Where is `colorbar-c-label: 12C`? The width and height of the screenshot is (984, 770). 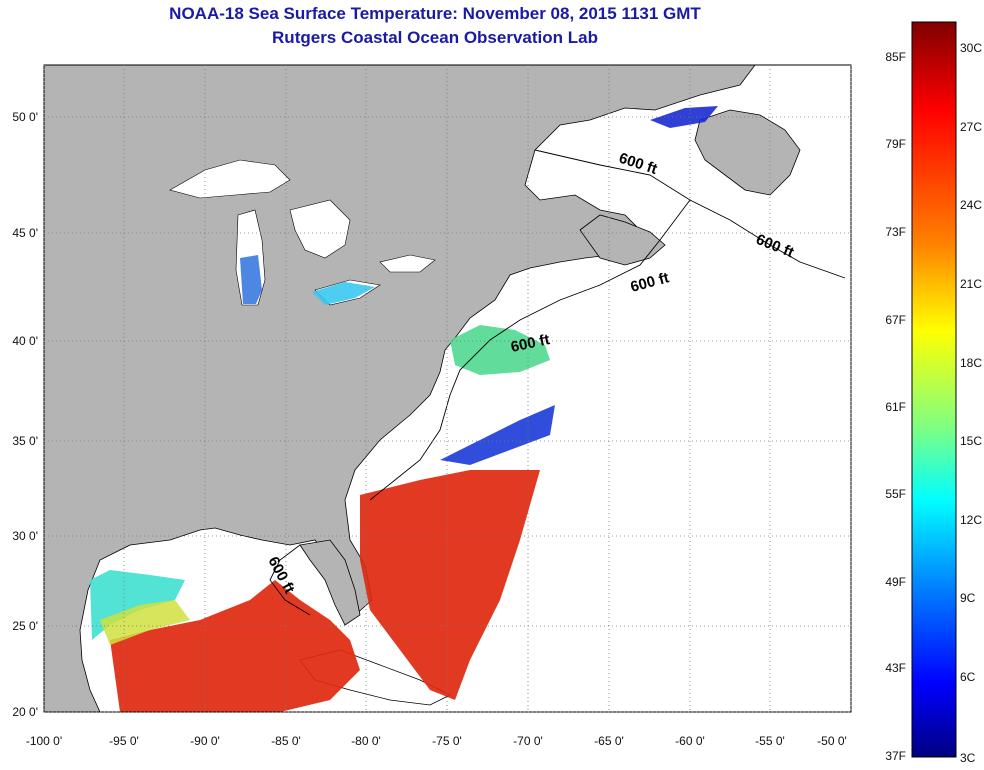
colorbar-c-label: 12C is located at coordinates (971, 520).